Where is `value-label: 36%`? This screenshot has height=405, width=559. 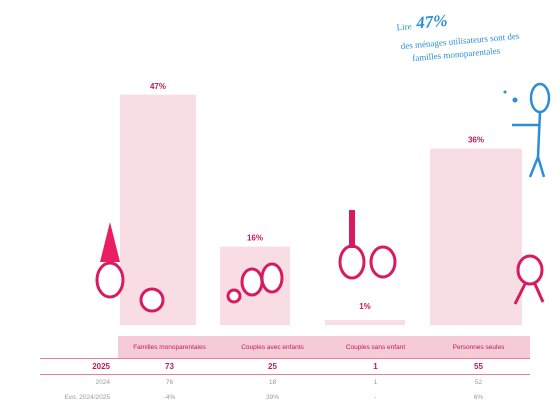
value-label: 36% is located at coordinates (476, 140).